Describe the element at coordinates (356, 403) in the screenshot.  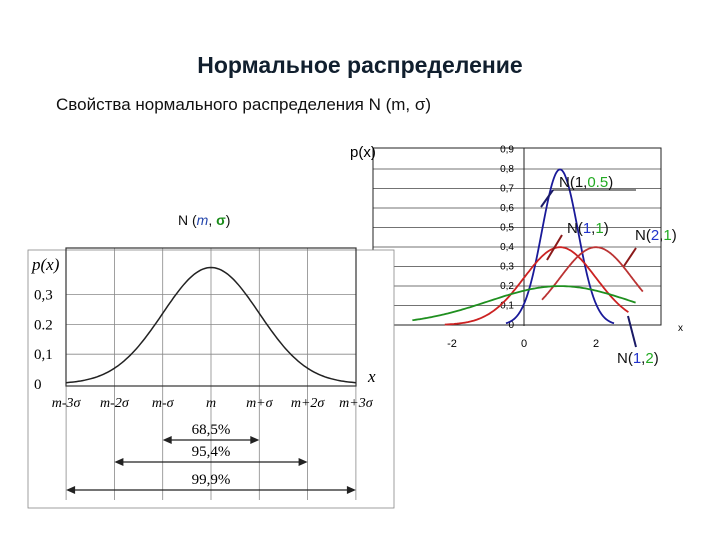
I see `left-x-tick-label: m+3σ` at that location.